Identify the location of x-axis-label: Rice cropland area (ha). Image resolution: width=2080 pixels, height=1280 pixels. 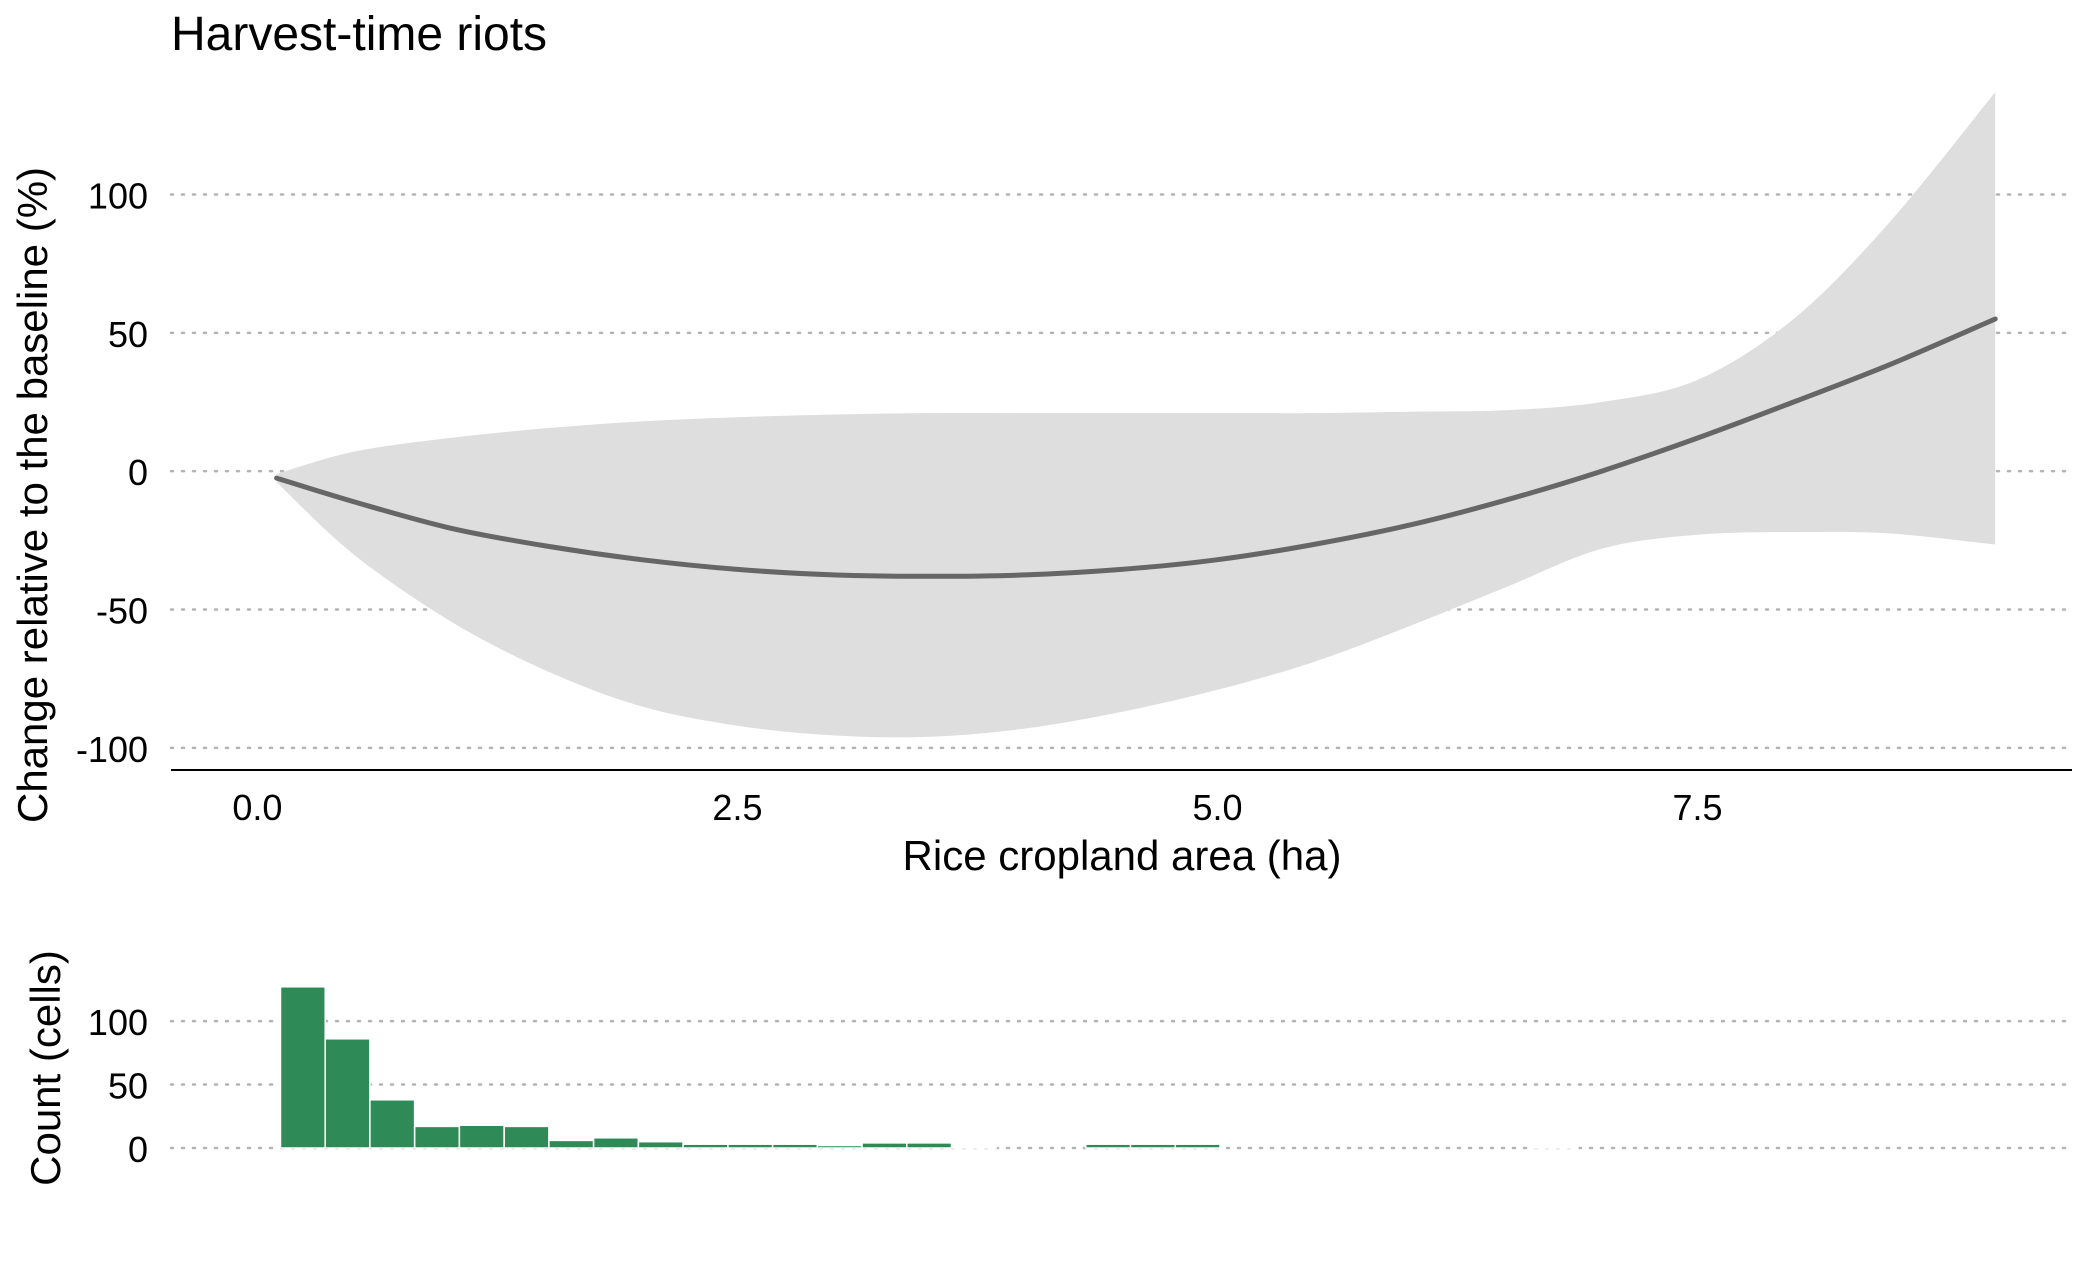
(1122, 855).